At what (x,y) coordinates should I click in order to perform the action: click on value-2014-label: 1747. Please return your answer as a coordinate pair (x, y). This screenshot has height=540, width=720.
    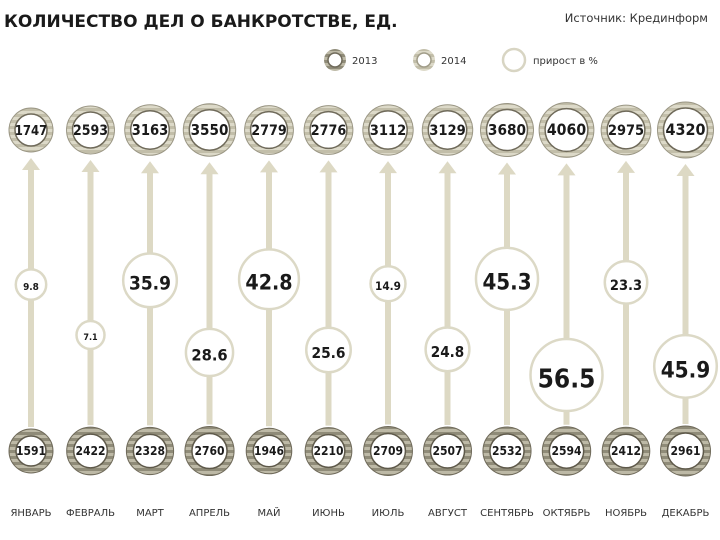
    Looking at the image, I should click on (31, 131).